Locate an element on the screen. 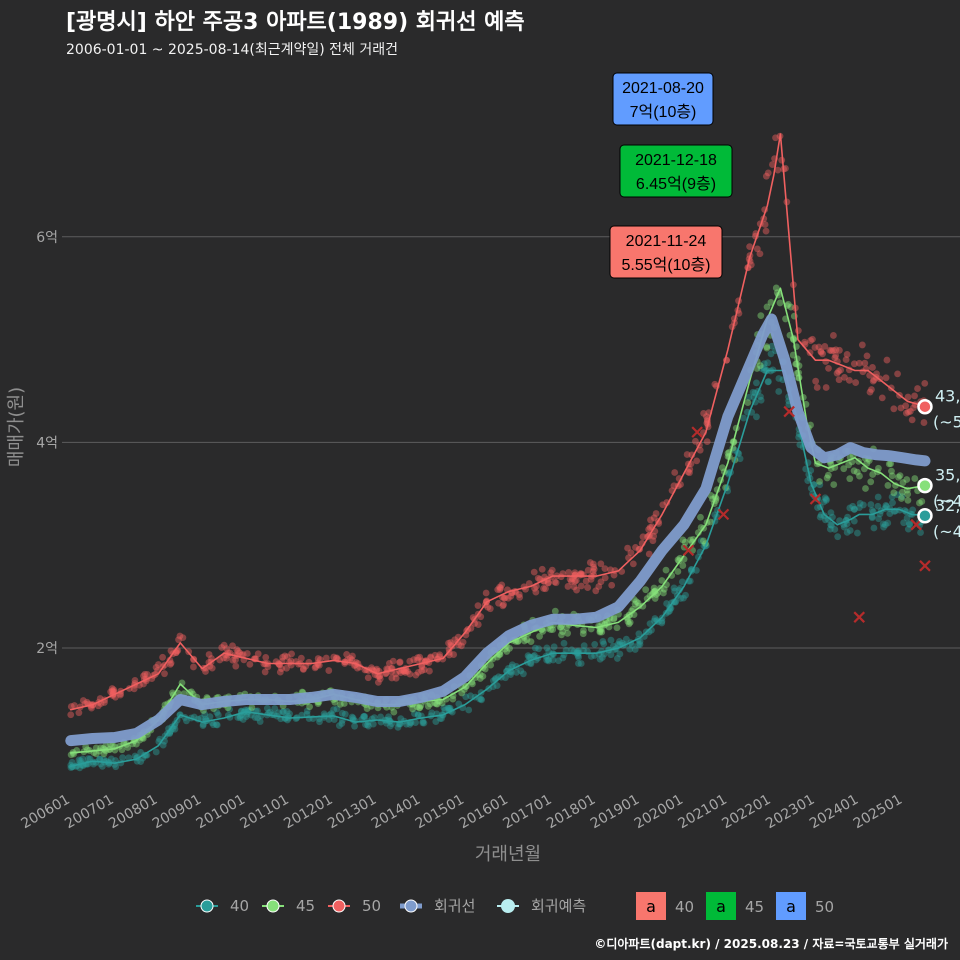  y-axis-title: 매매가(원) is located at coordinates (16, 427).